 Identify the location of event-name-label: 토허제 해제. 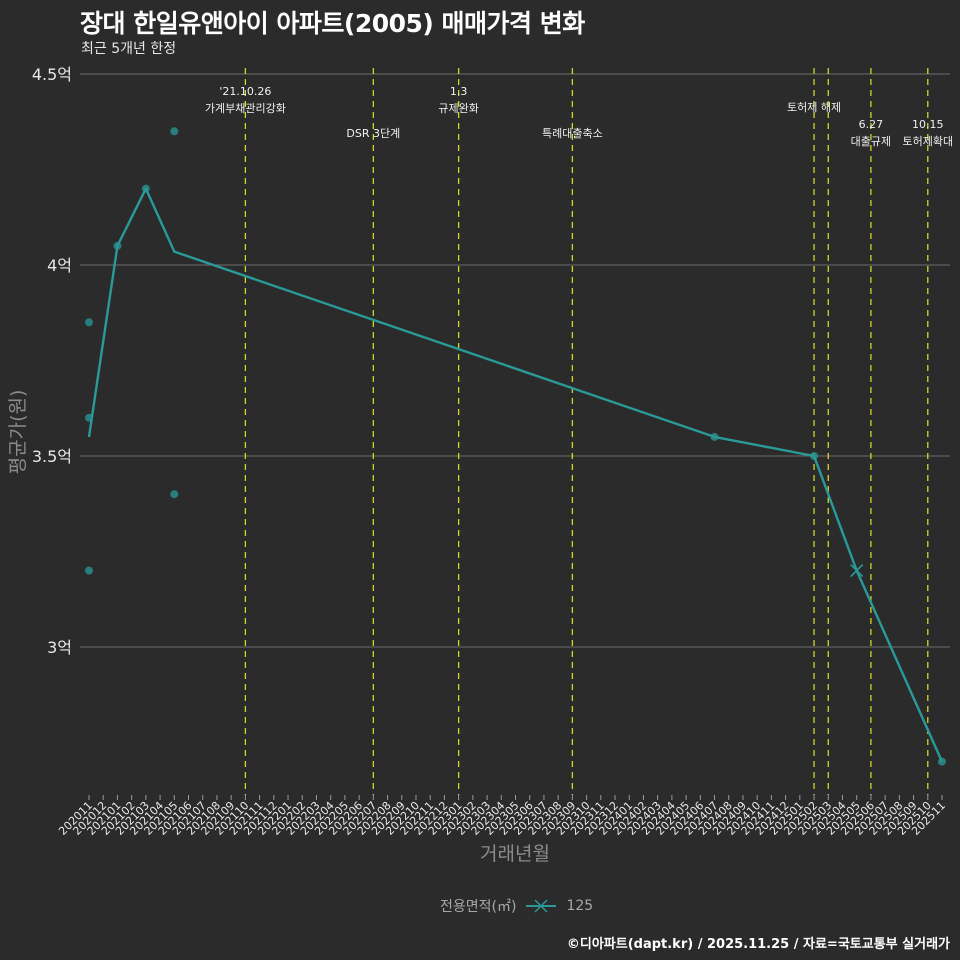
(814, 107).